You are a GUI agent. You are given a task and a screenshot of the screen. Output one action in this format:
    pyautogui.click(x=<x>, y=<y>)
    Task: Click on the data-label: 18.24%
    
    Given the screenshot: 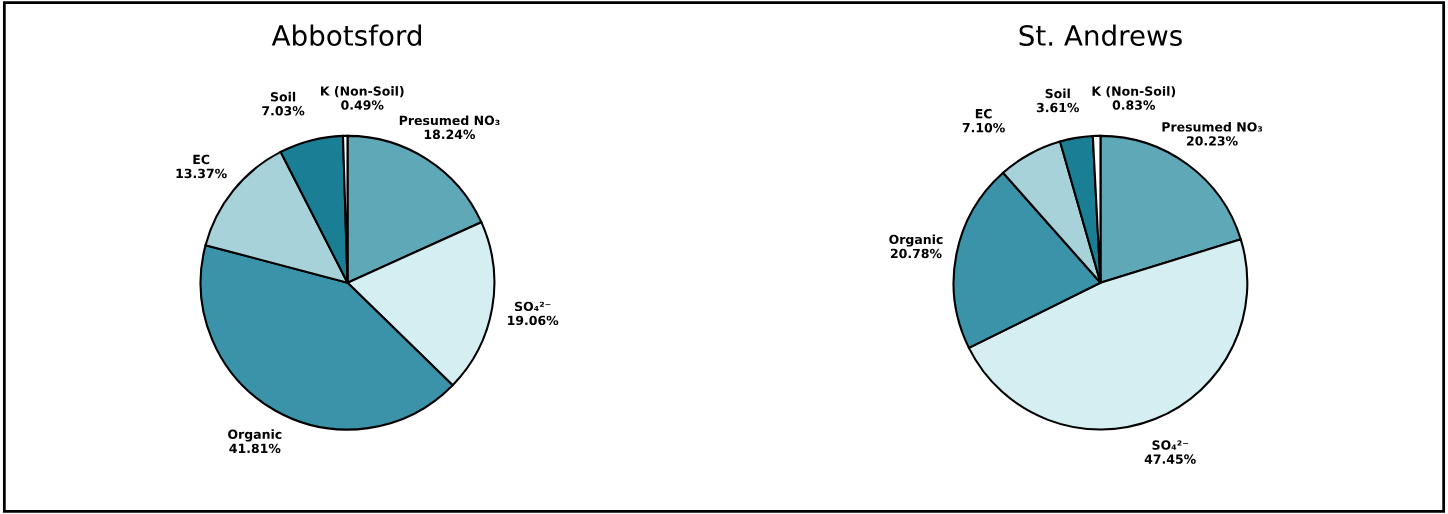 What is the action you would take?
    pyautogui.click(x=450, y=134)
    